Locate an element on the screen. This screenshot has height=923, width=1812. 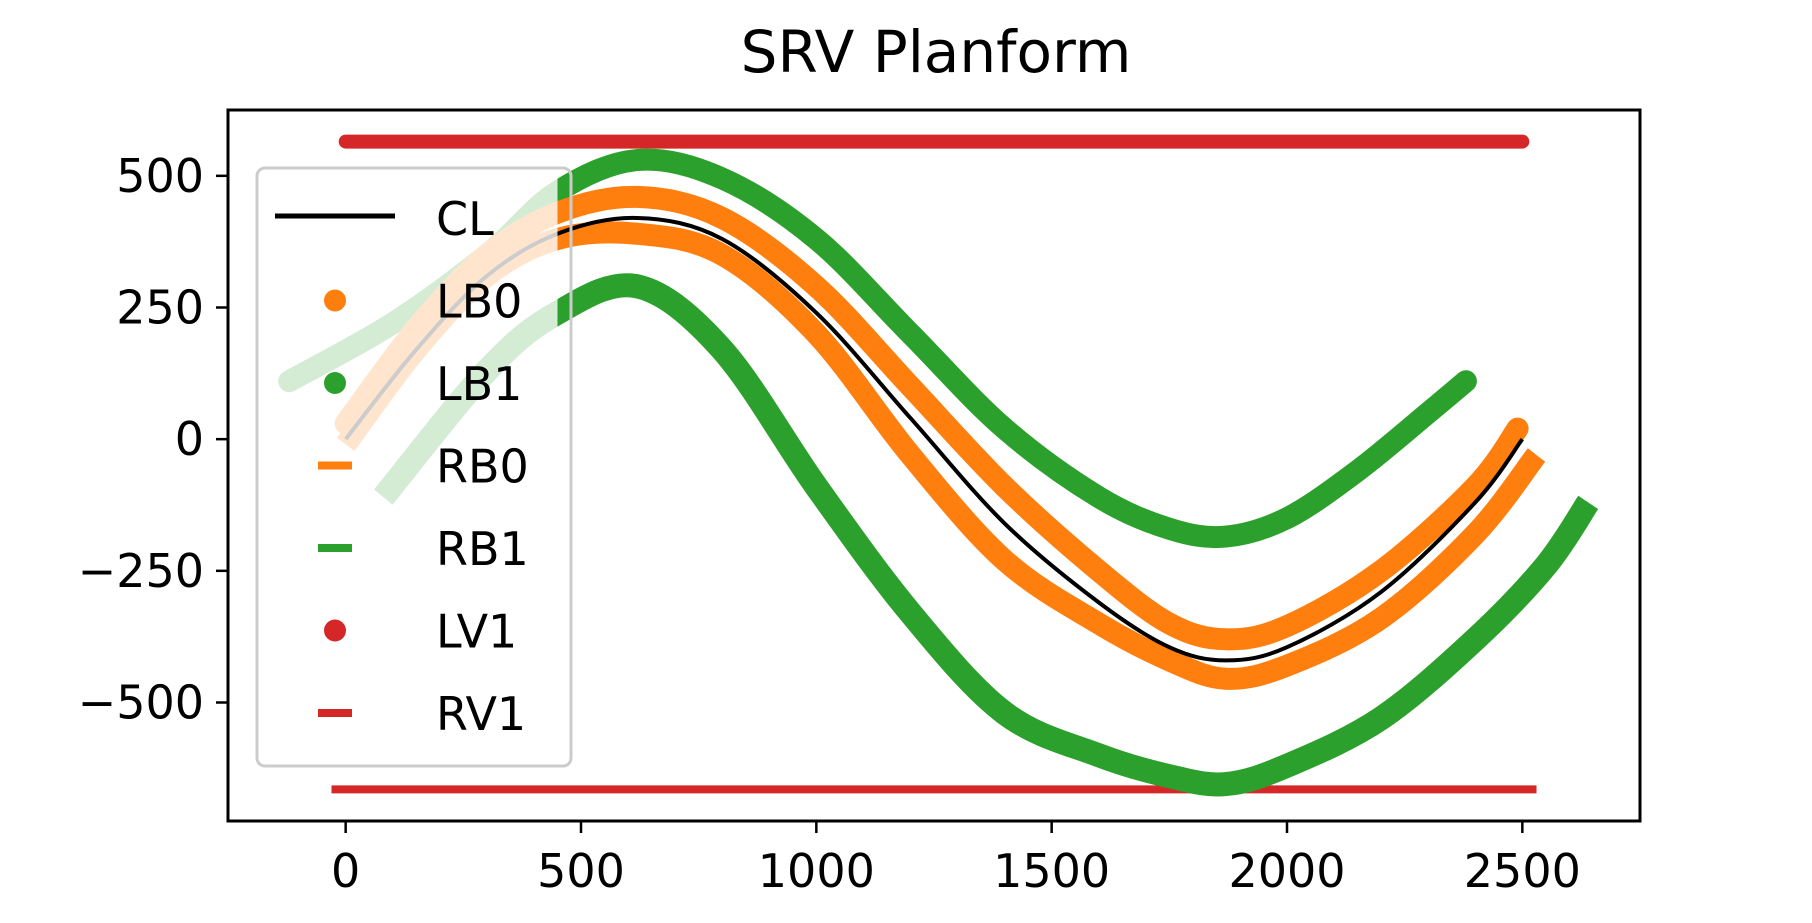
legend-frame is located at coordinates (414, 467).